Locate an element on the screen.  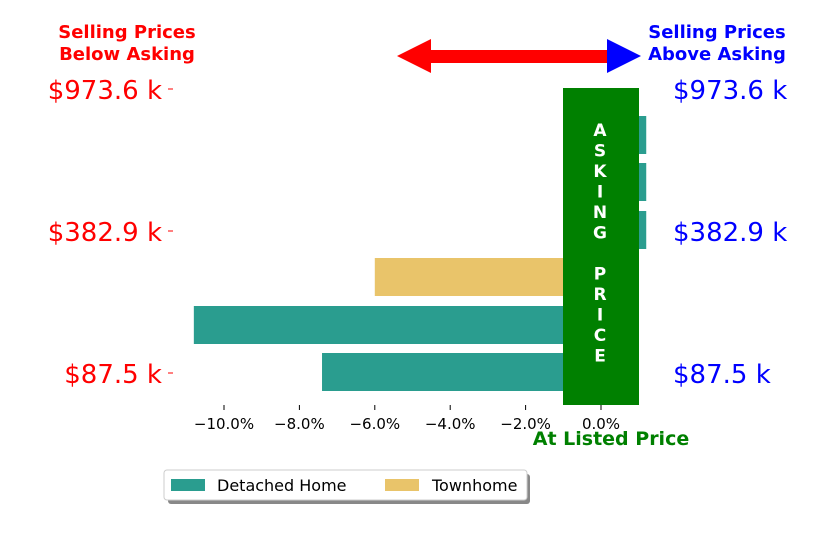
asking-letter: K is located at coordinates (600, 172).